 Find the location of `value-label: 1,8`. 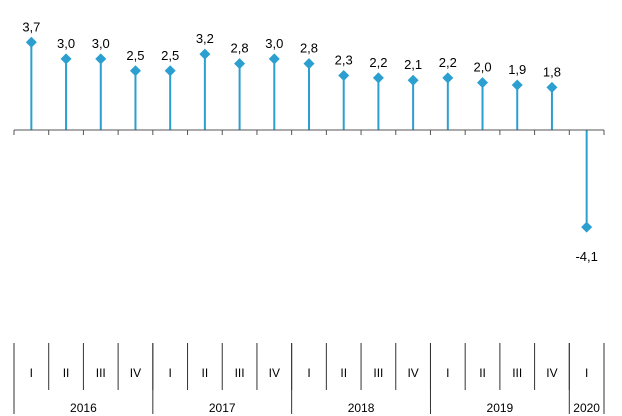

value-label: 1,8 is located at coordinates (552, 71).